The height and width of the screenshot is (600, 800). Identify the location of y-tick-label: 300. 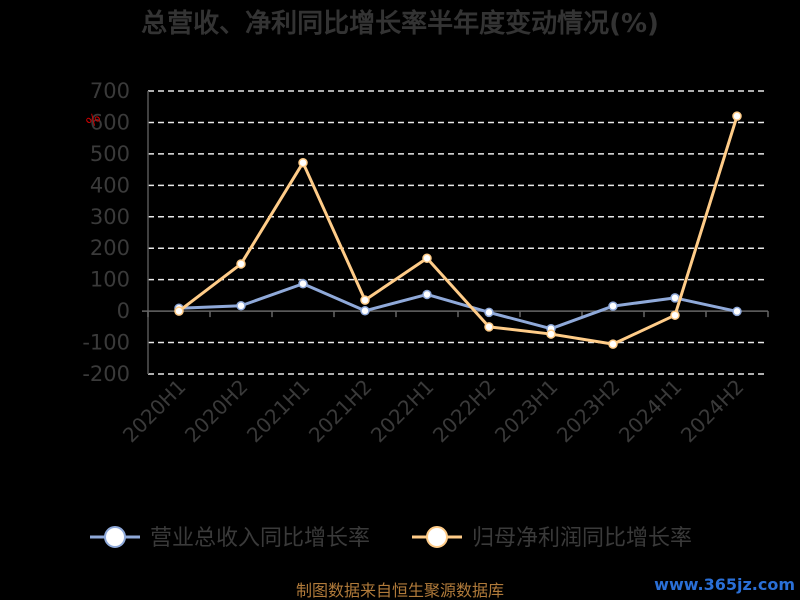
(110, 217).